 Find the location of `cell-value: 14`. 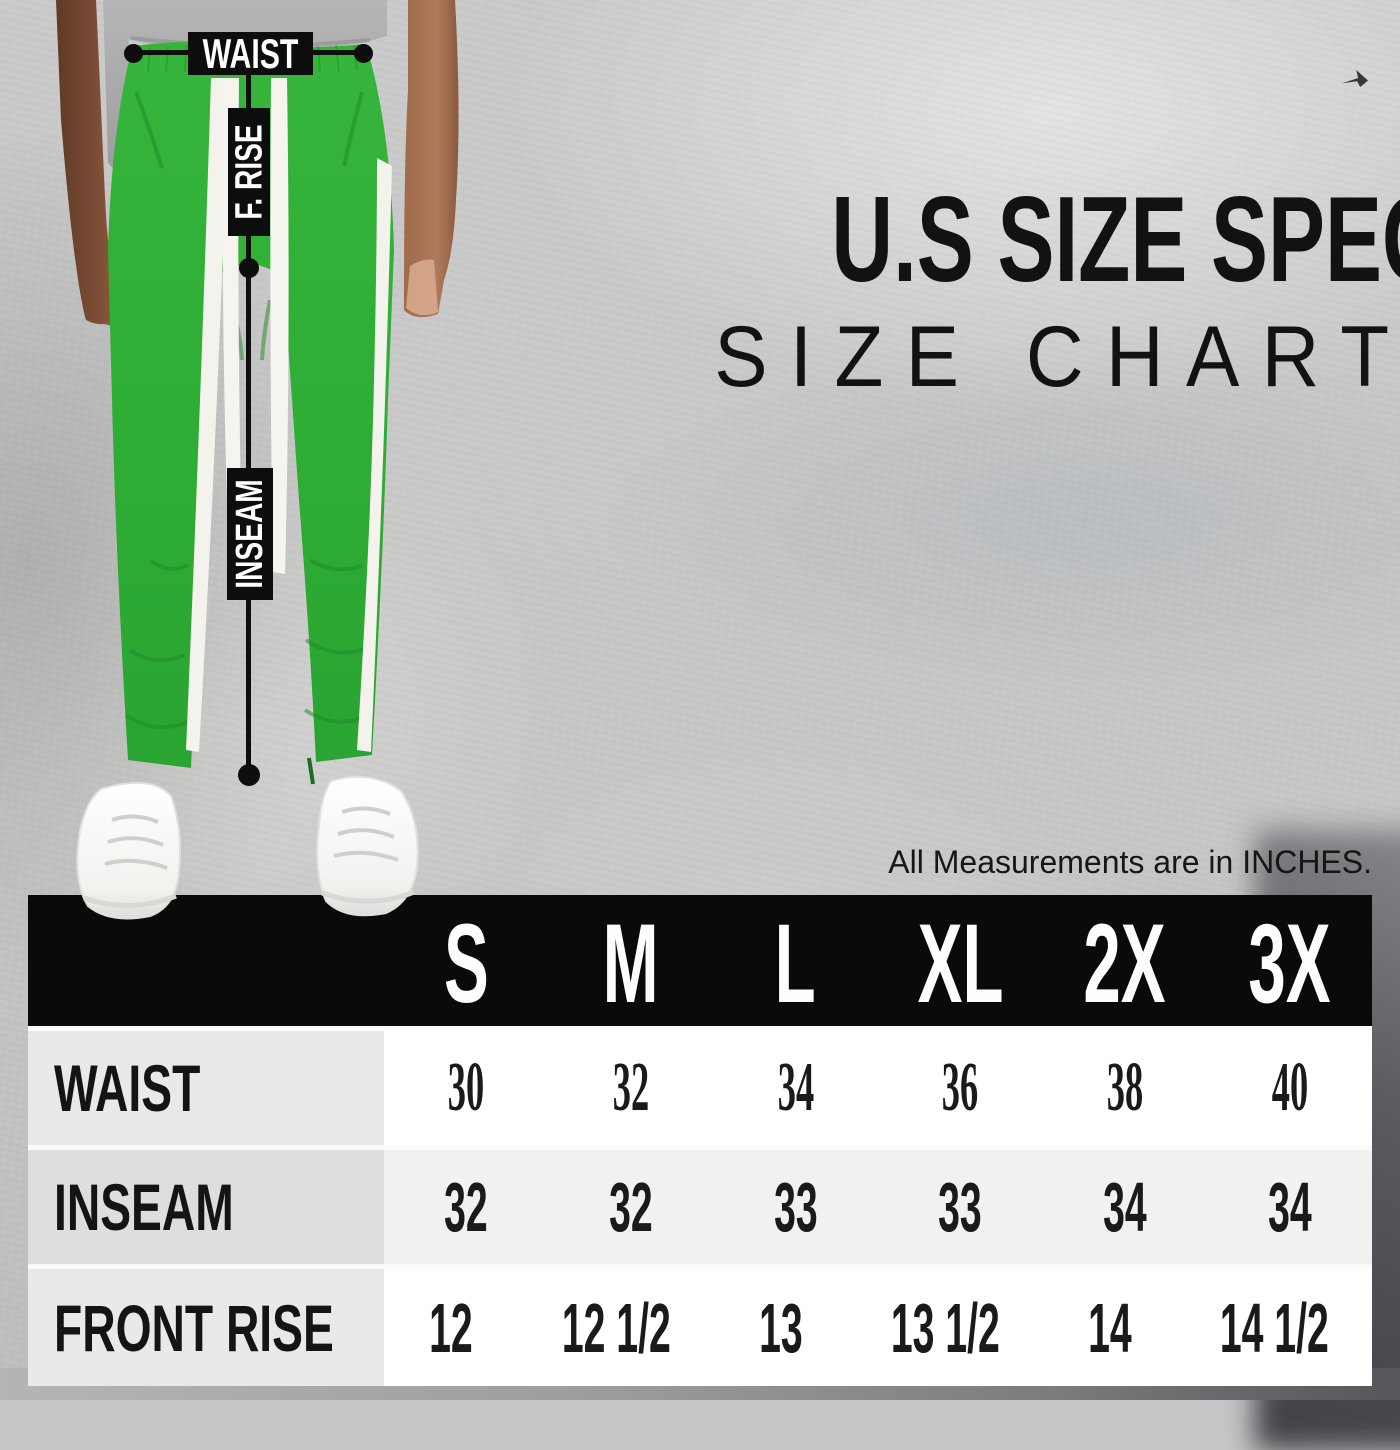

cell-value: 14 is located at coordinates (1110, 1327).